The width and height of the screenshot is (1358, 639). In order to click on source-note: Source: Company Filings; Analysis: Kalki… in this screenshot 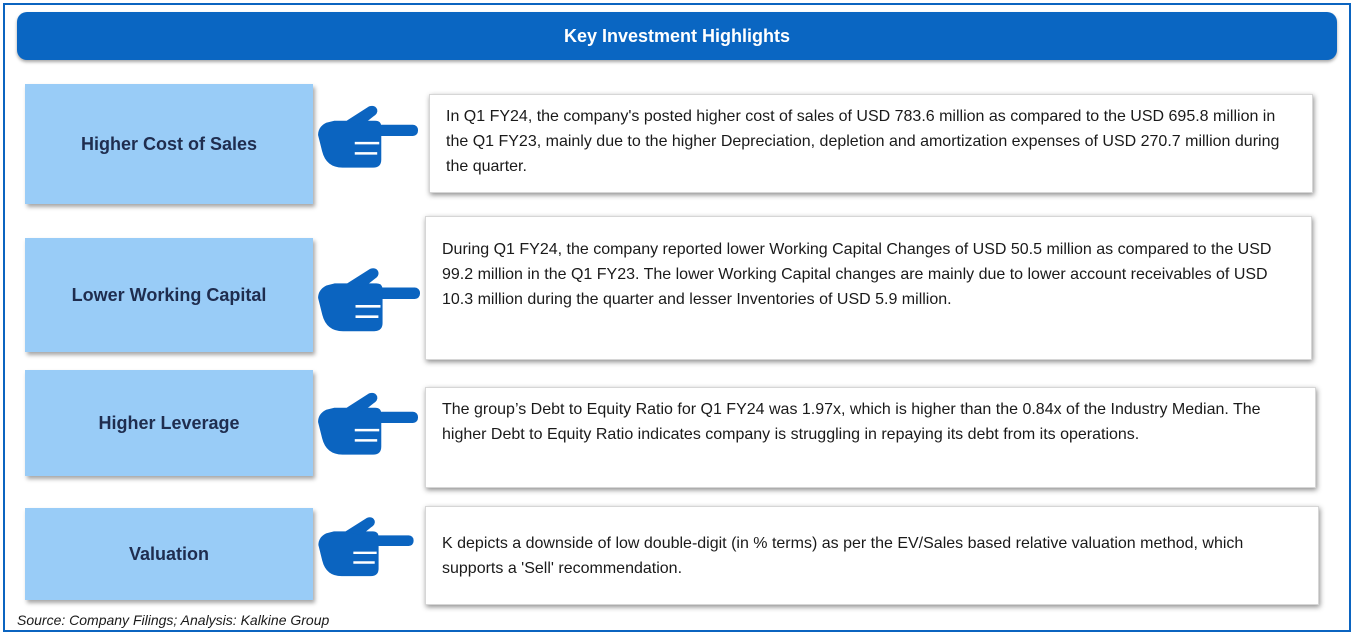, I will do `click(173, 620)`.